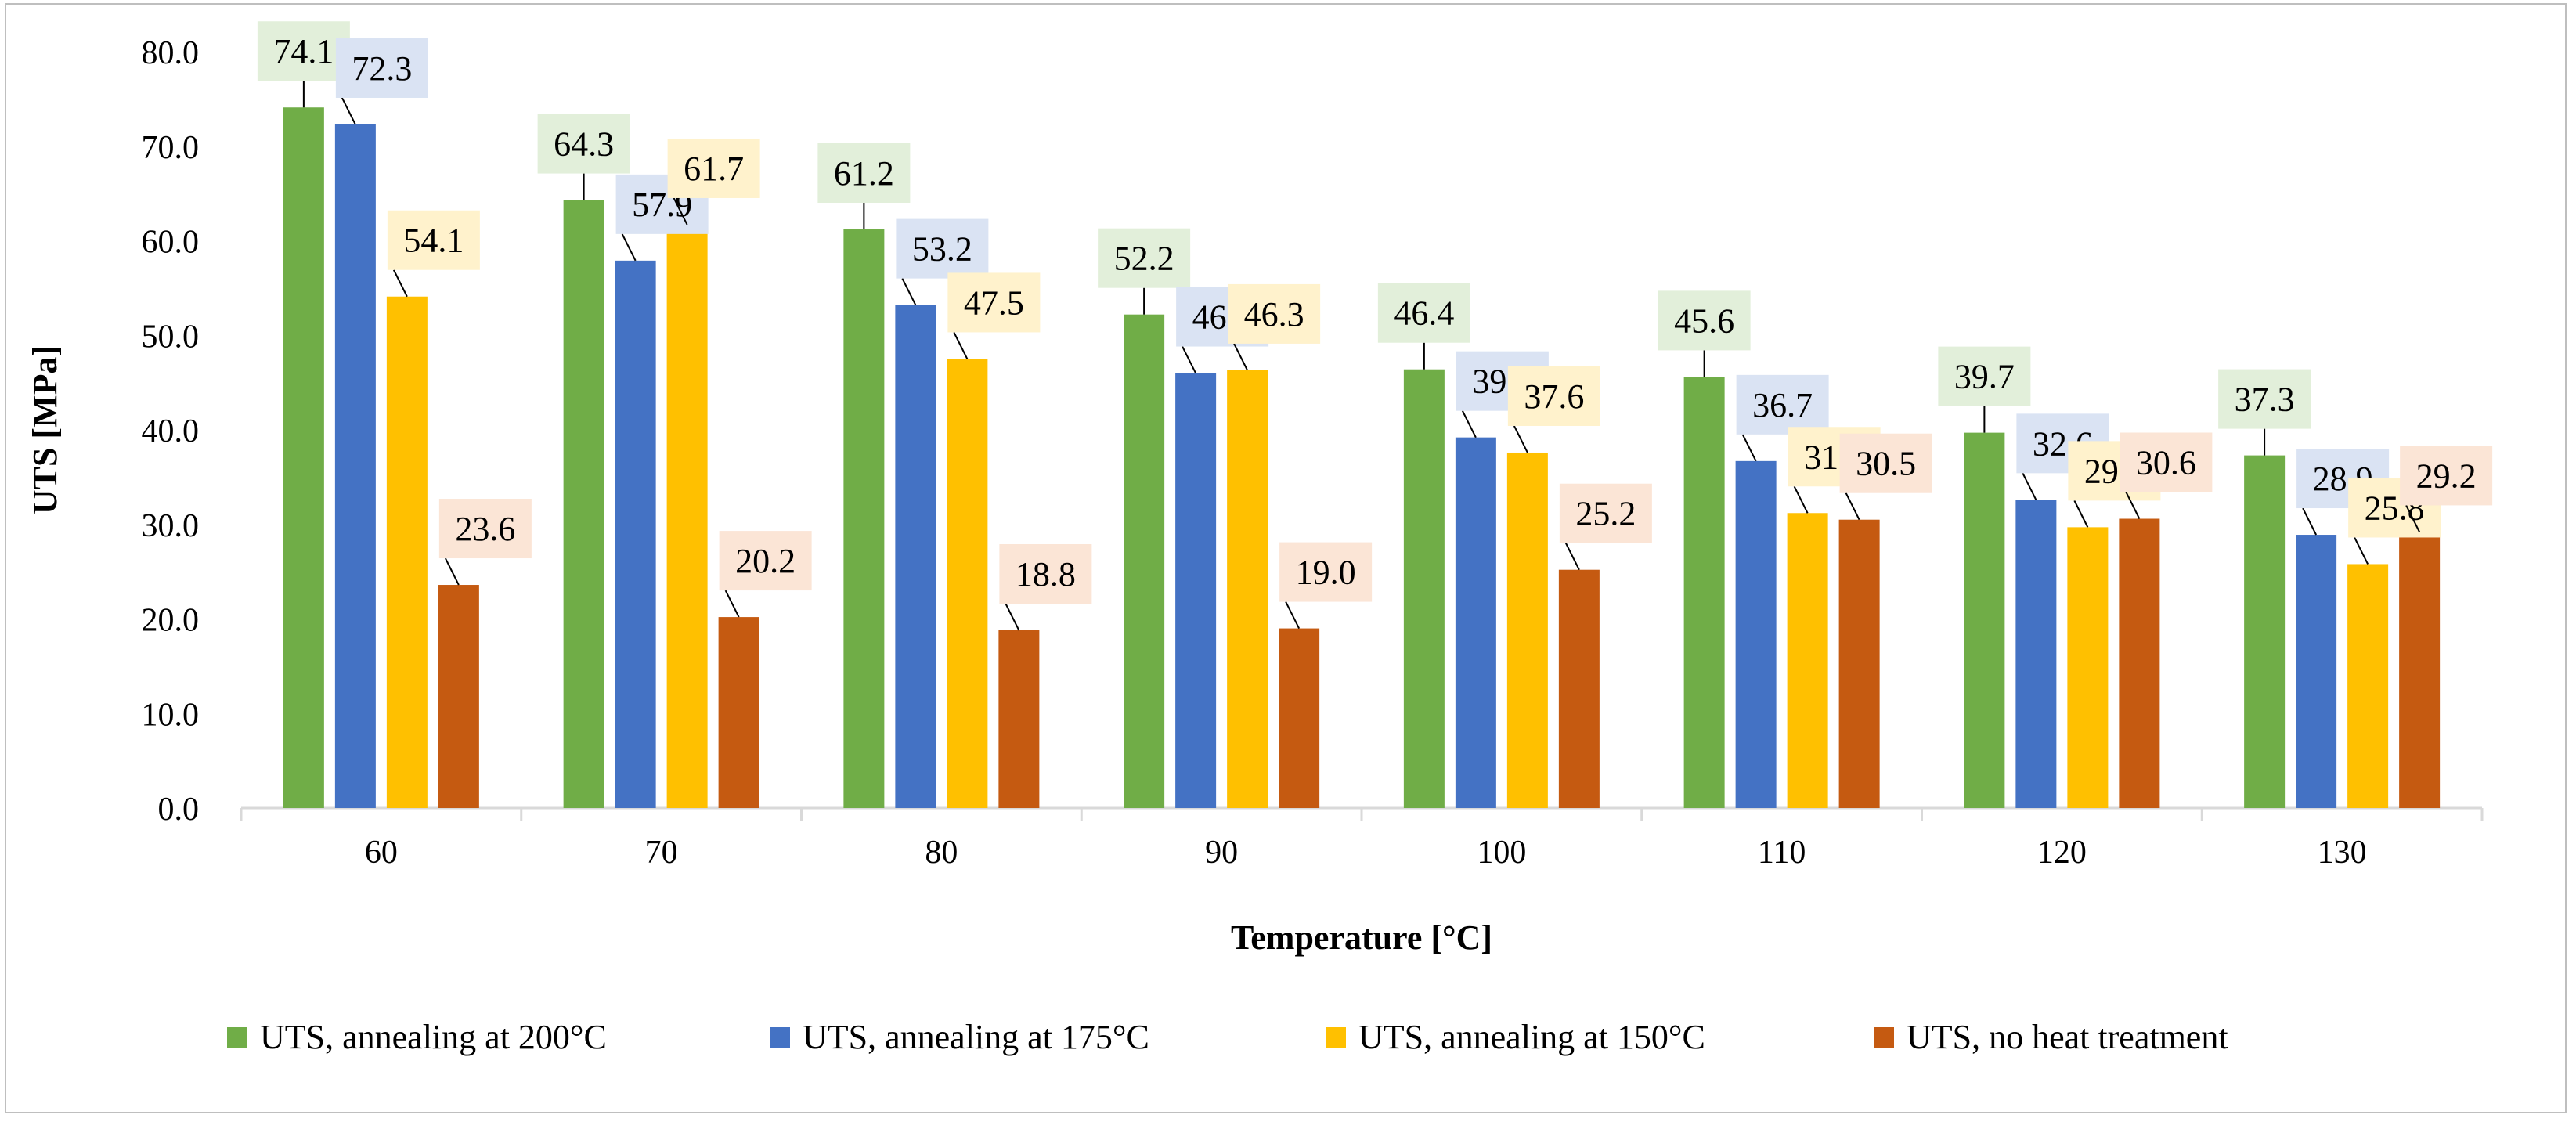 The image size is (2576, 1122). Describe the element at coordinates (2062, 853) in the screenshot. I see `x-tick-label: 120` at that location.